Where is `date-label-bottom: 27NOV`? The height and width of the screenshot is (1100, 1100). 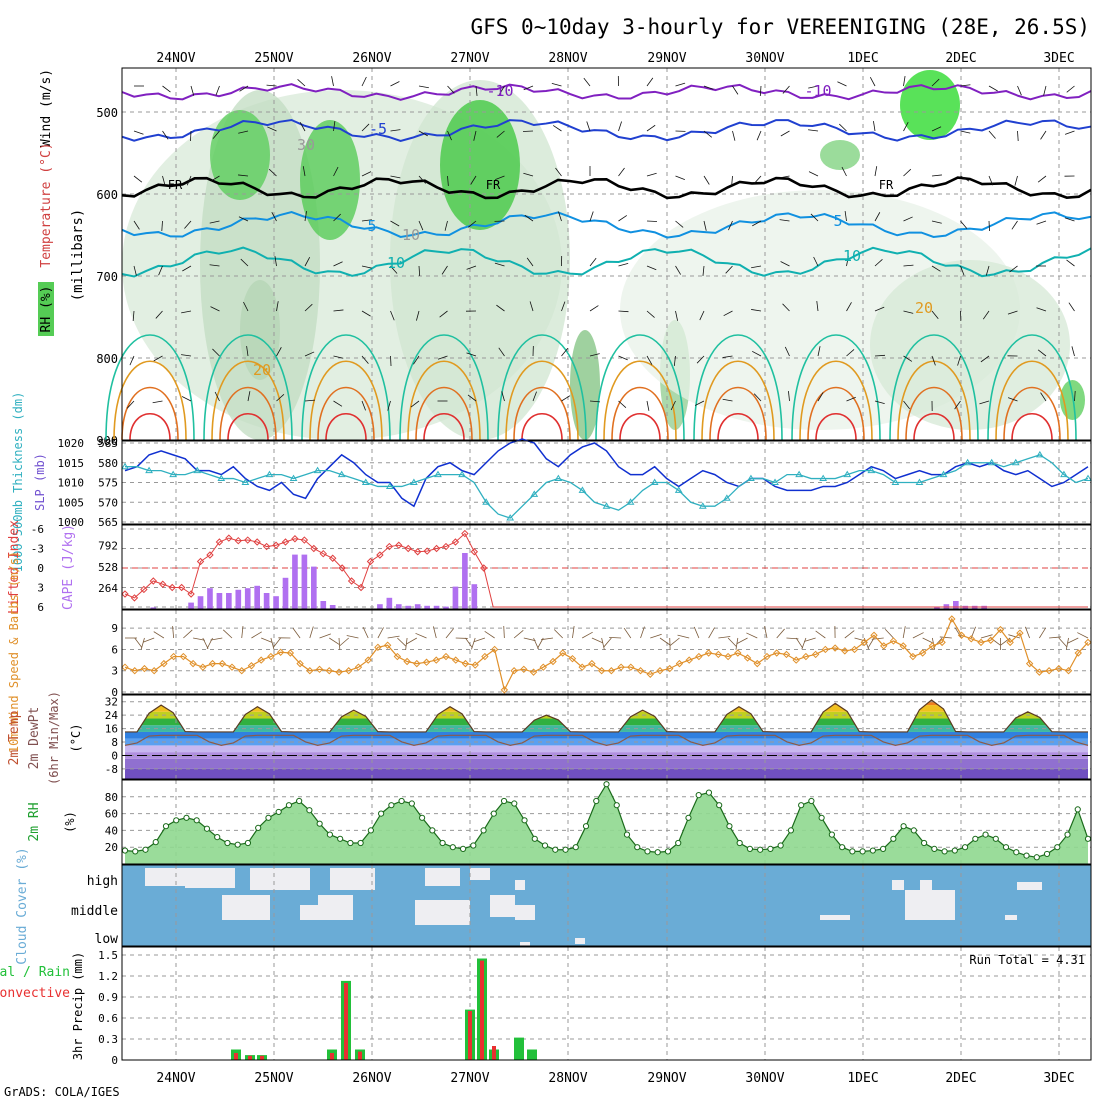
date-label-bottom: 27NOV is located at coordinates (469, 1078).